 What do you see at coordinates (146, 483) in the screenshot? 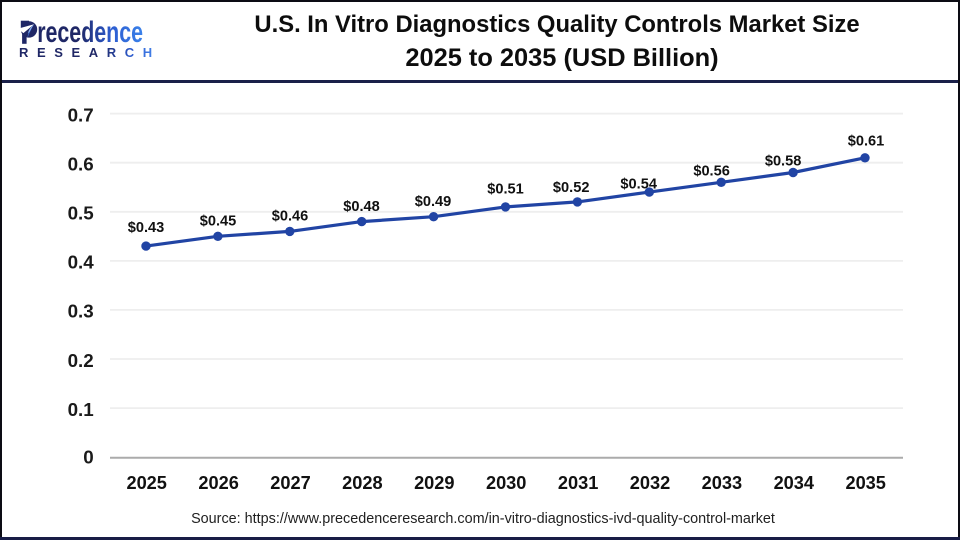
I see `svg-text: 2025` at bounding box center [146, 483].